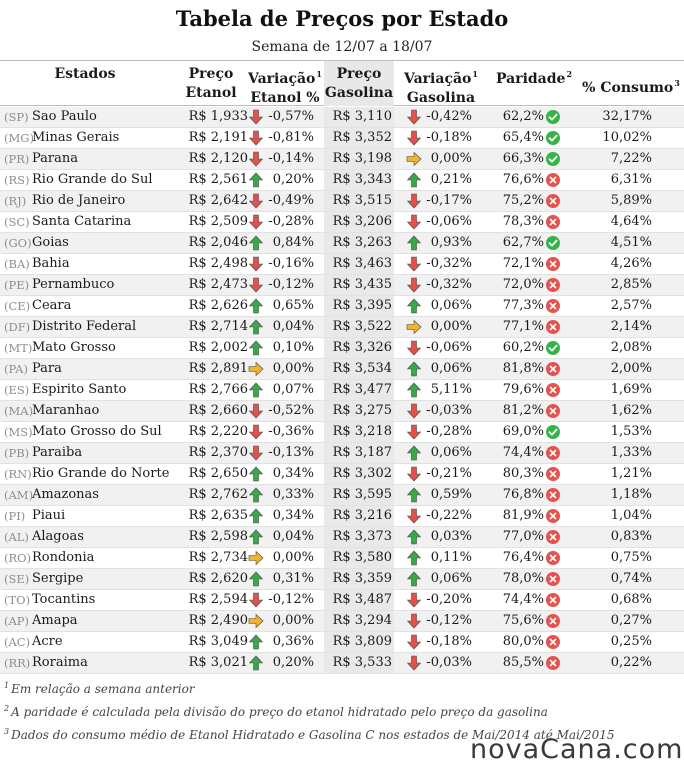  What do you see at coordinates (50, 242) in the screenshot?
I see `state-name: Goias` at bounding box center [50, 242].